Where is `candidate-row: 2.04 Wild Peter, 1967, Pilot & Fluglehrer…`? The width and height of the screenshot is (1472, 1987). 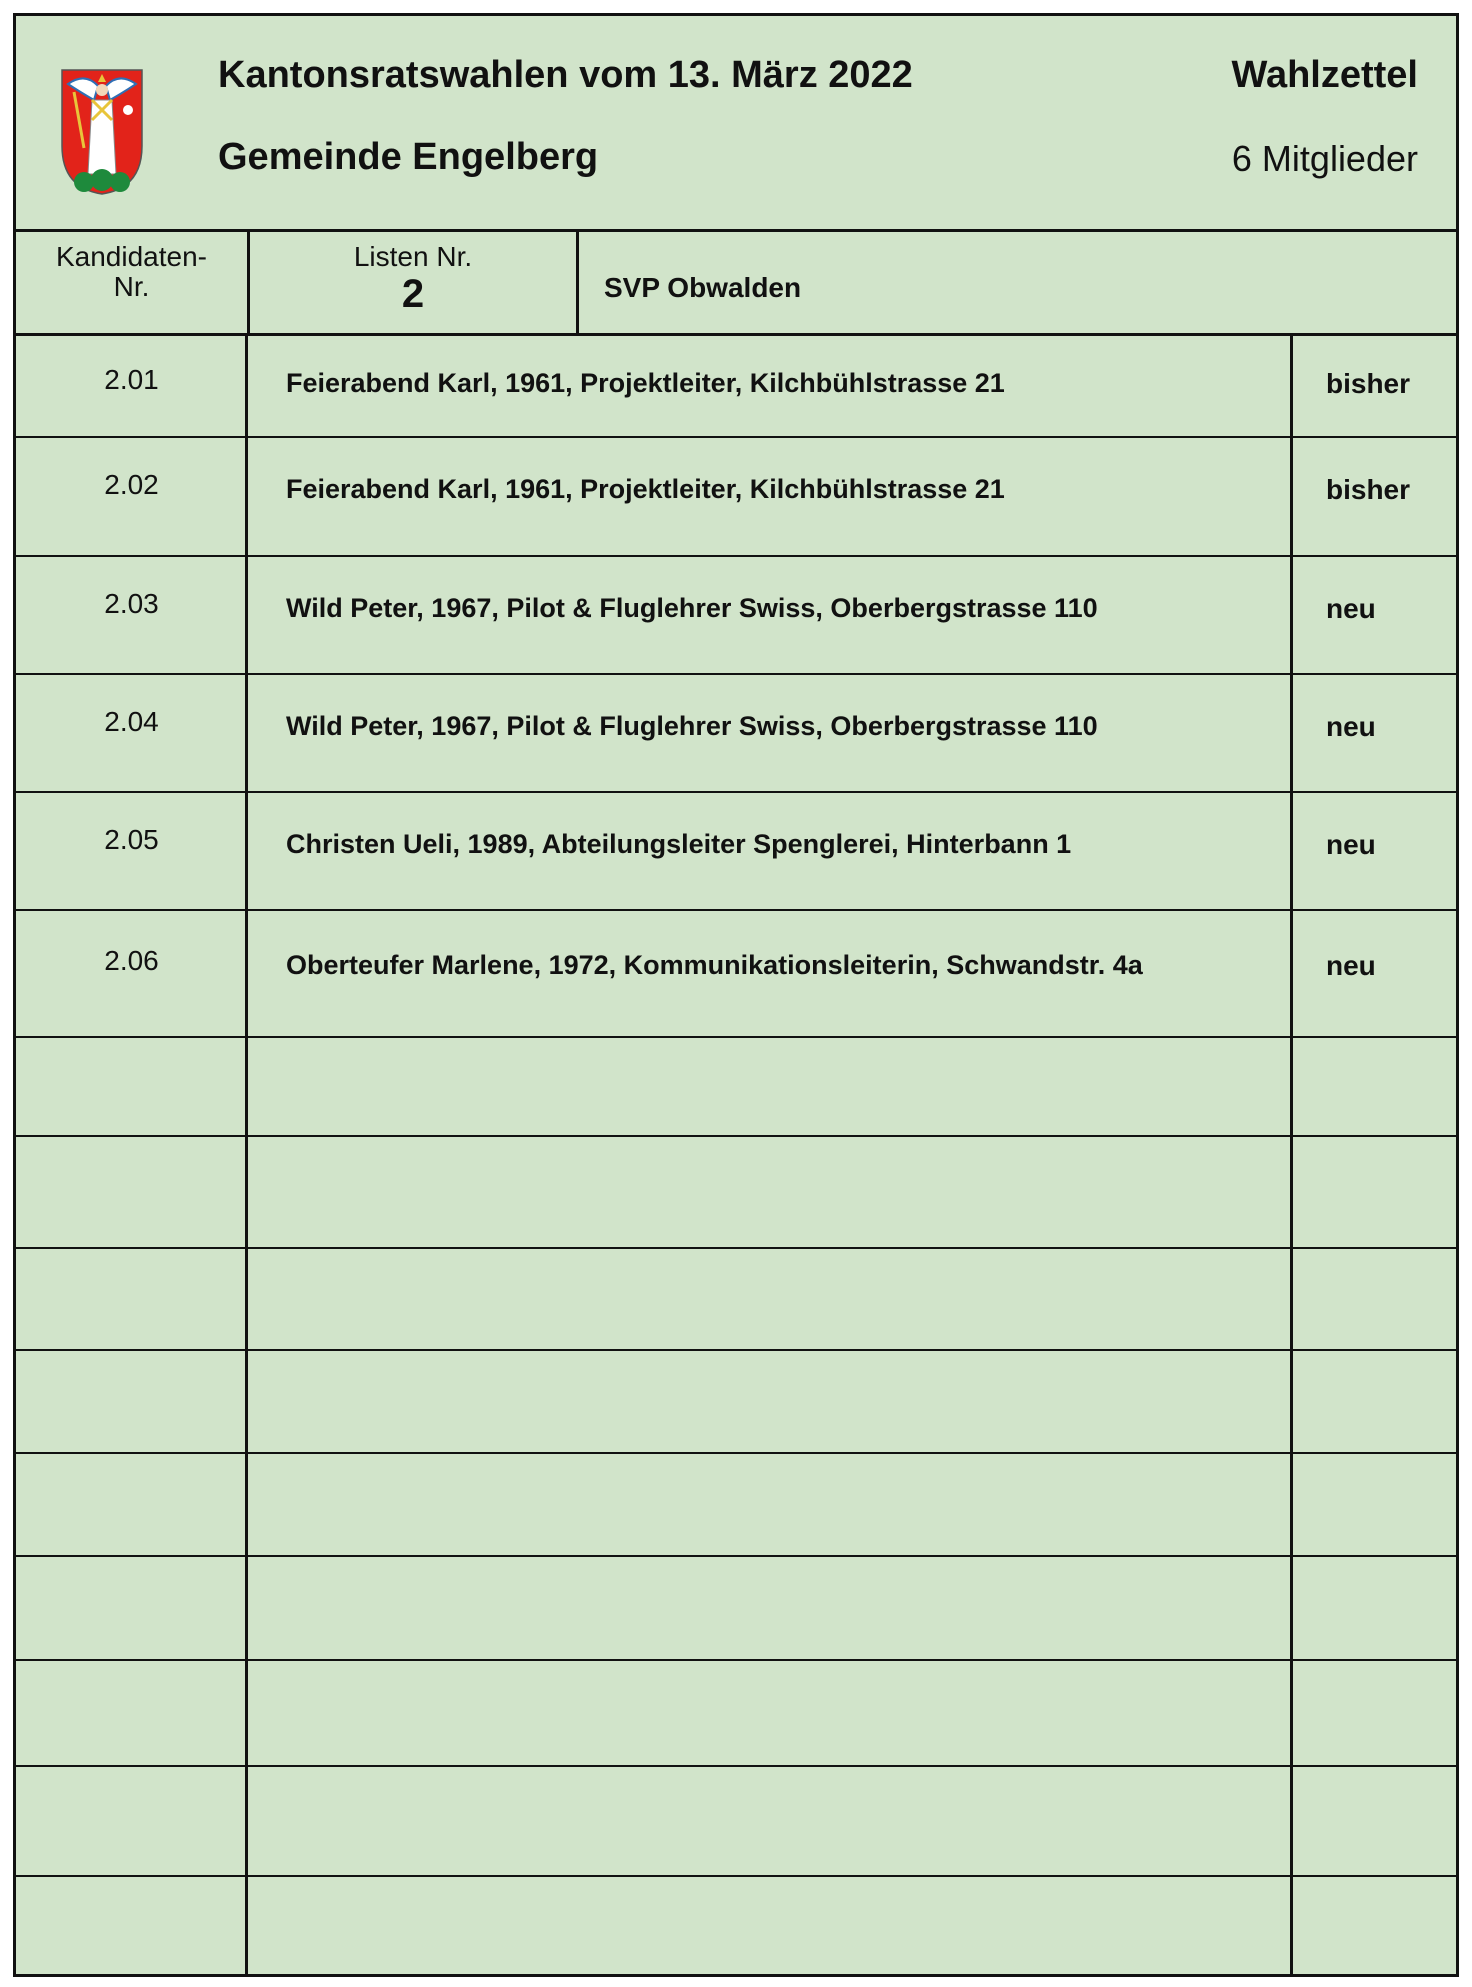
candidate-row: 2.04 Wild Peter, 1967, Pilot & Fluglehrer… is located at coordinates (736, 732).